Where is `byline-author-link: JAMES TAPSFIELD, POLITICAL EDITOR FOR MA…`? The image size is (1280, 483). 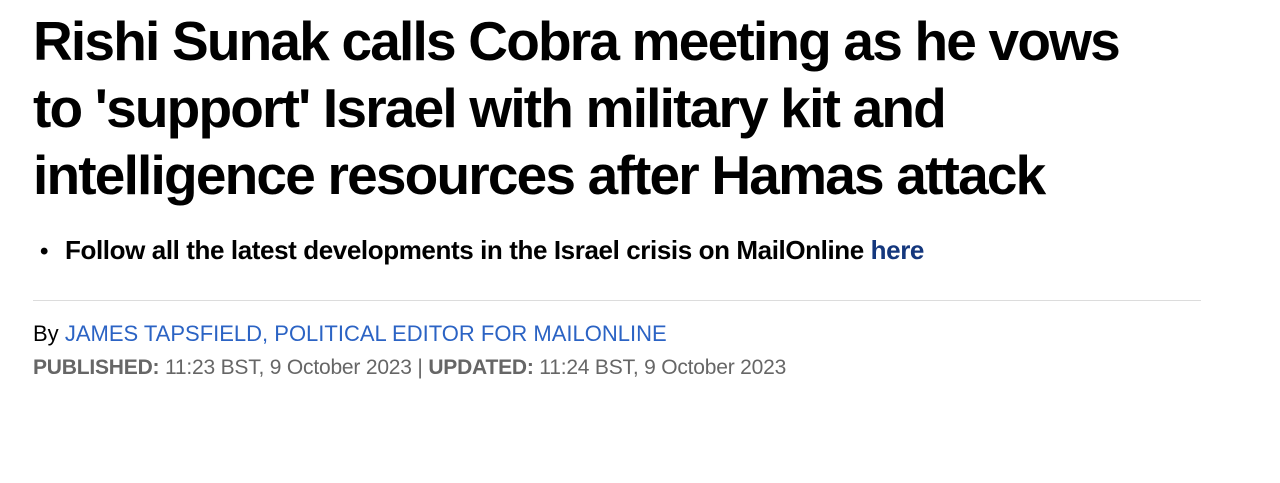
byline-author-link: JAMES TAPSFIELD, POLITICAL EDITOR FOR MA… is located at coordinates (365, 333).